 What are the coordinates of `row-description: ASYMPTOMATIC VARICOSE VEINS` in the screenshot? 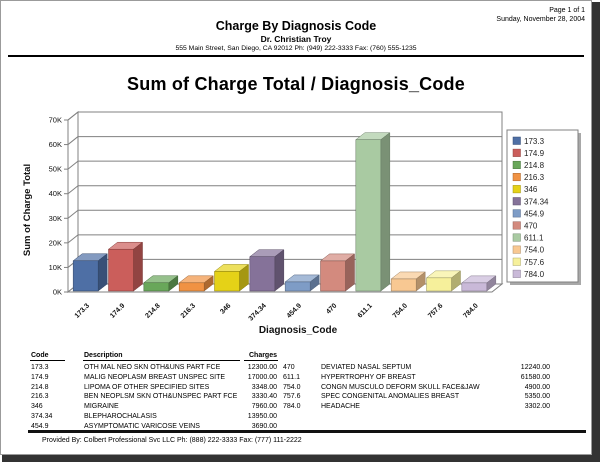 It's located at (142, 426).